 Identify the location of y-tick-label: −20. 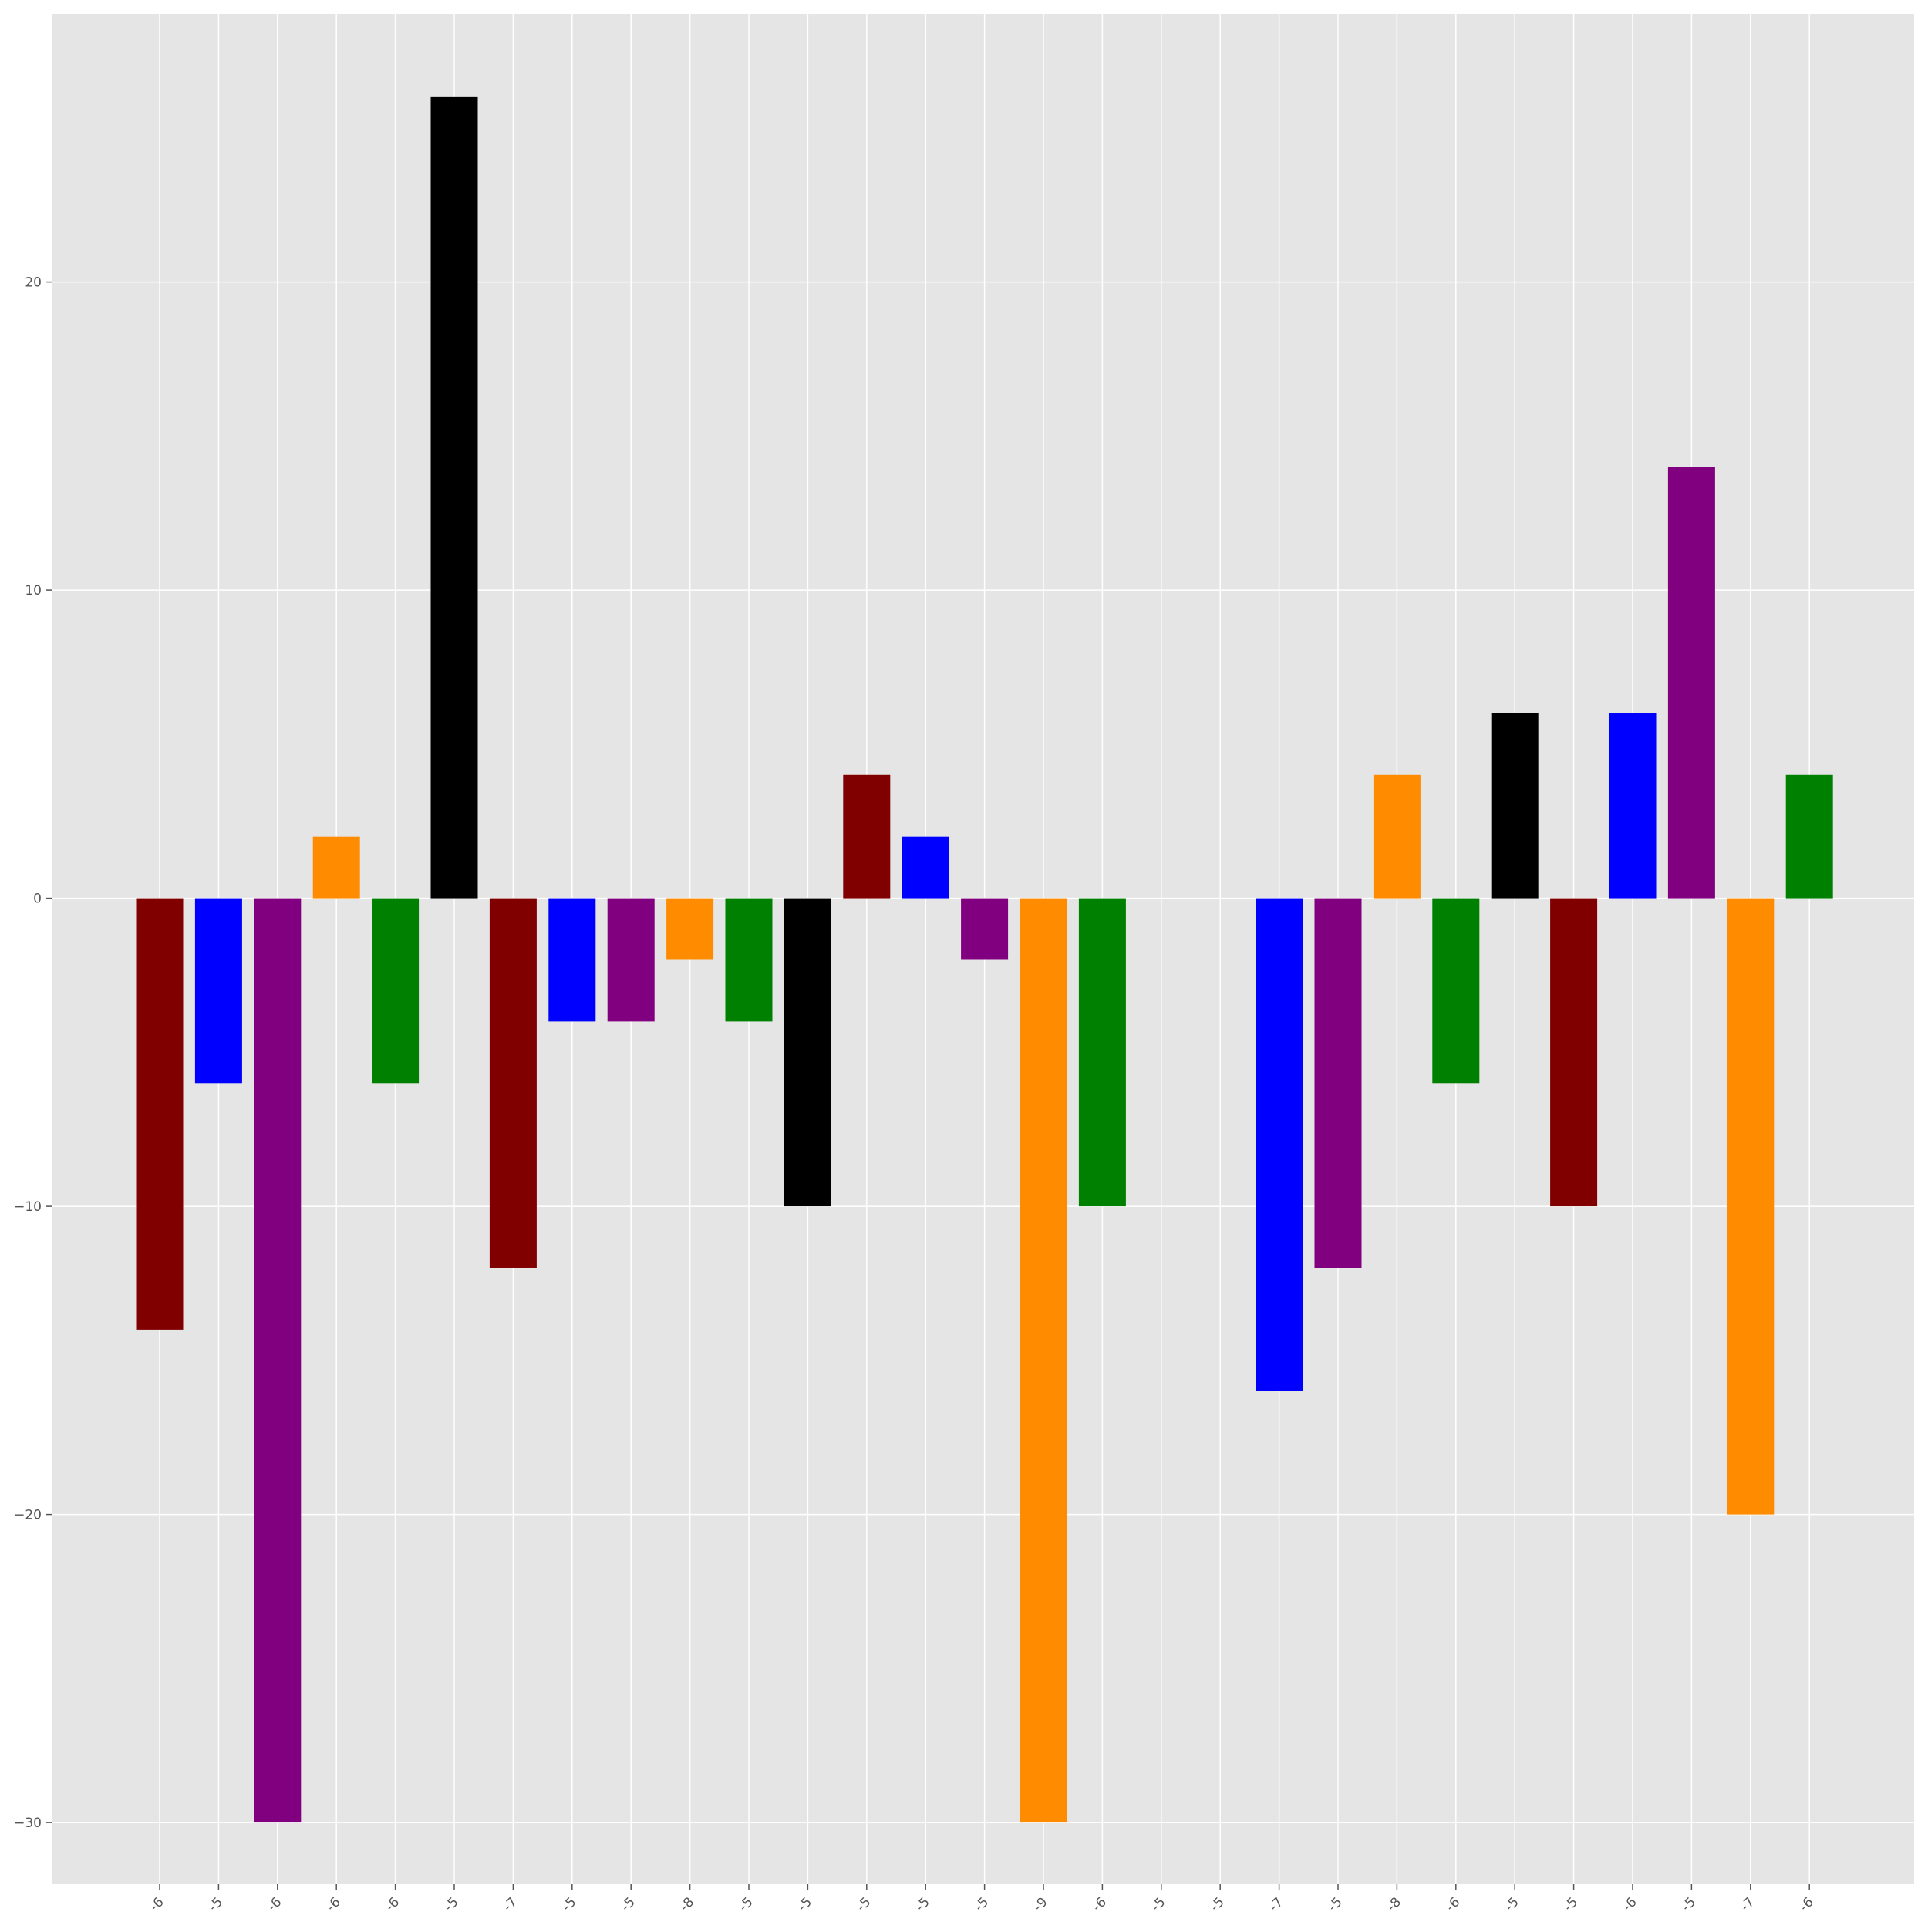
(28, 1515).